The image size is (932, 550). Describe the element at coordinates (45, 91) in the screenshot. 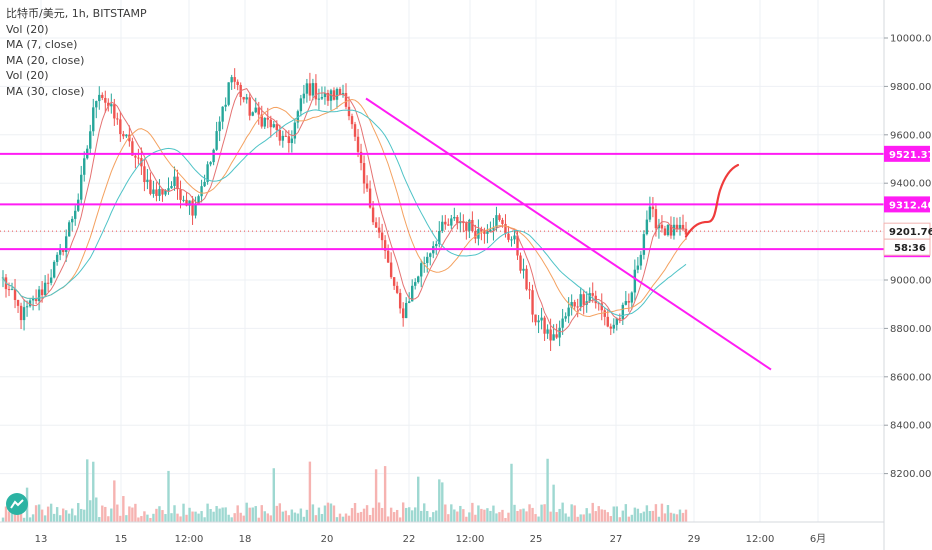

I see `legend-ma30: MA (30, close)` at that location.